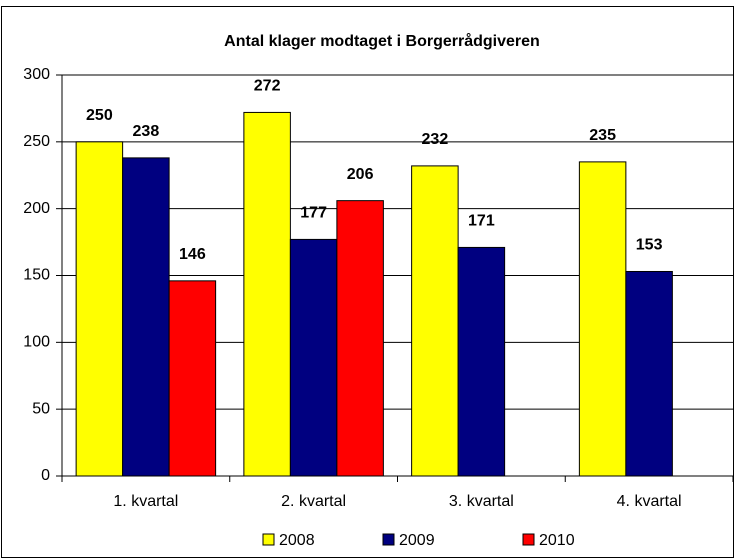 The height and width of the screenshot is (559, 736). What do you see at coordinates (417, 540) in the screenshot?
I see `legend-label: 2009` at bounding box center [417, 540].